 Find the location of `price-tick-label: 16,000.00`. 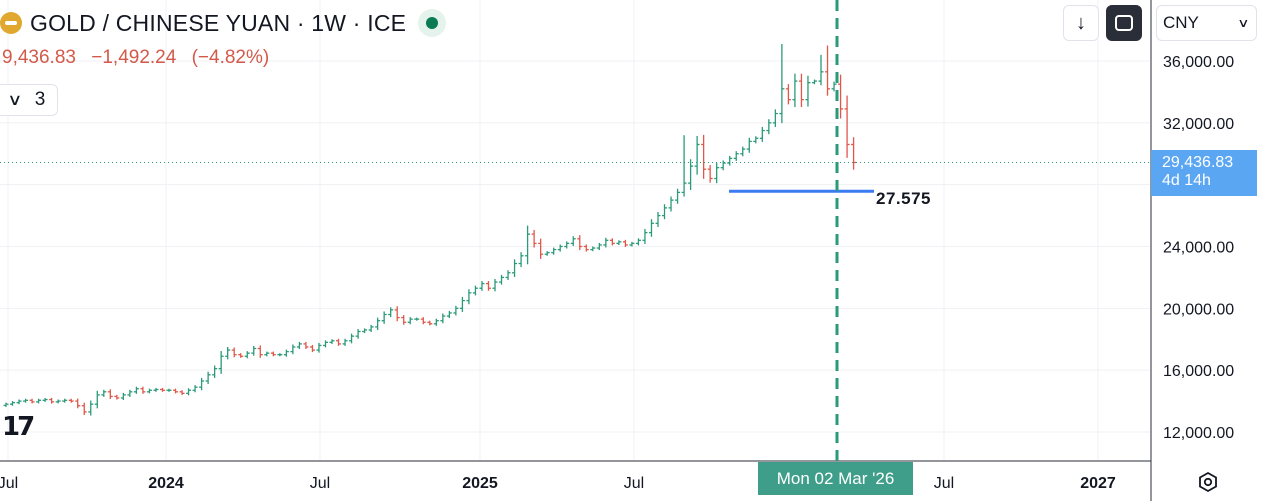

price-tick-label: 16,000.00 is located at coordinates (1198, 371).